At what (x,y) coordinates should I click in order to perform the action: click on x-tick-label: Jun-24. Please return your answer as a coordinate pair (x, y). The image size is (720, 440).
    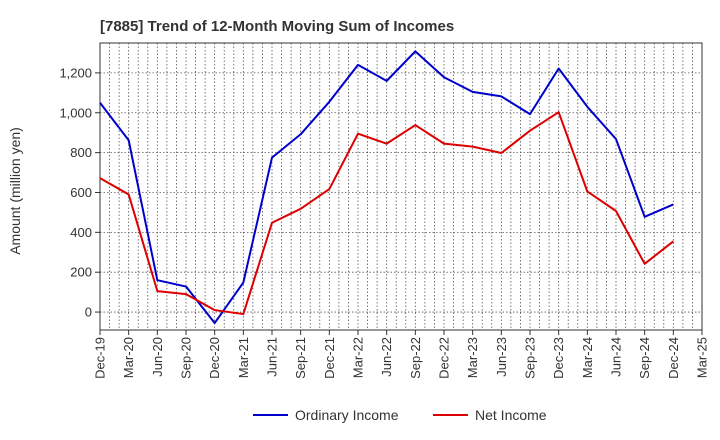
    Looking at the image, I should click on (616, 357).